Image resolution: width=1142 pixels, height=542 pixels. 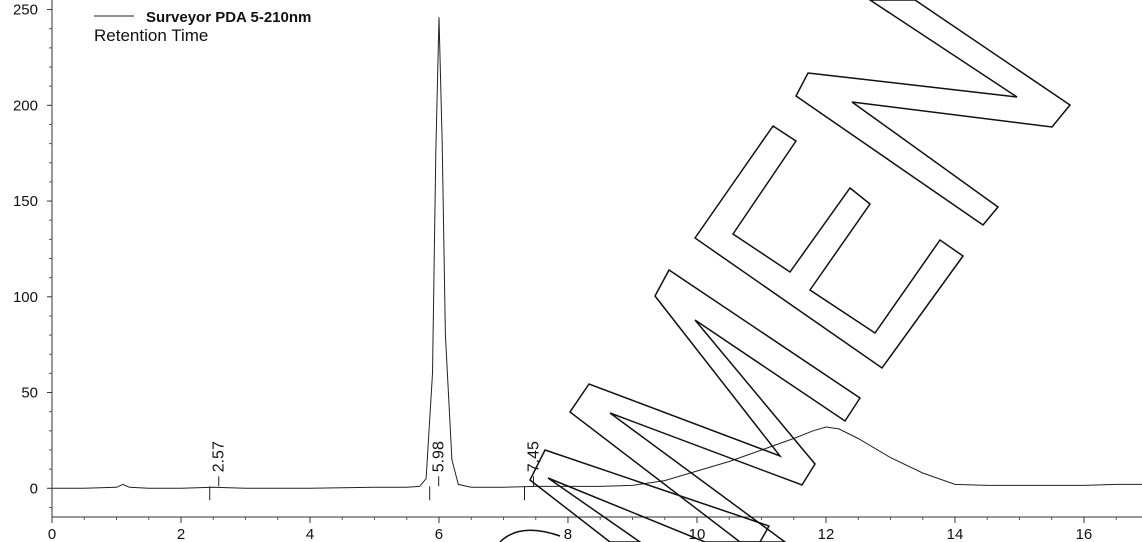 What do you see at coordinates (955, 534) in the screenshot?
I see `x-tick-label: 14` at bounding box center [955, 534].